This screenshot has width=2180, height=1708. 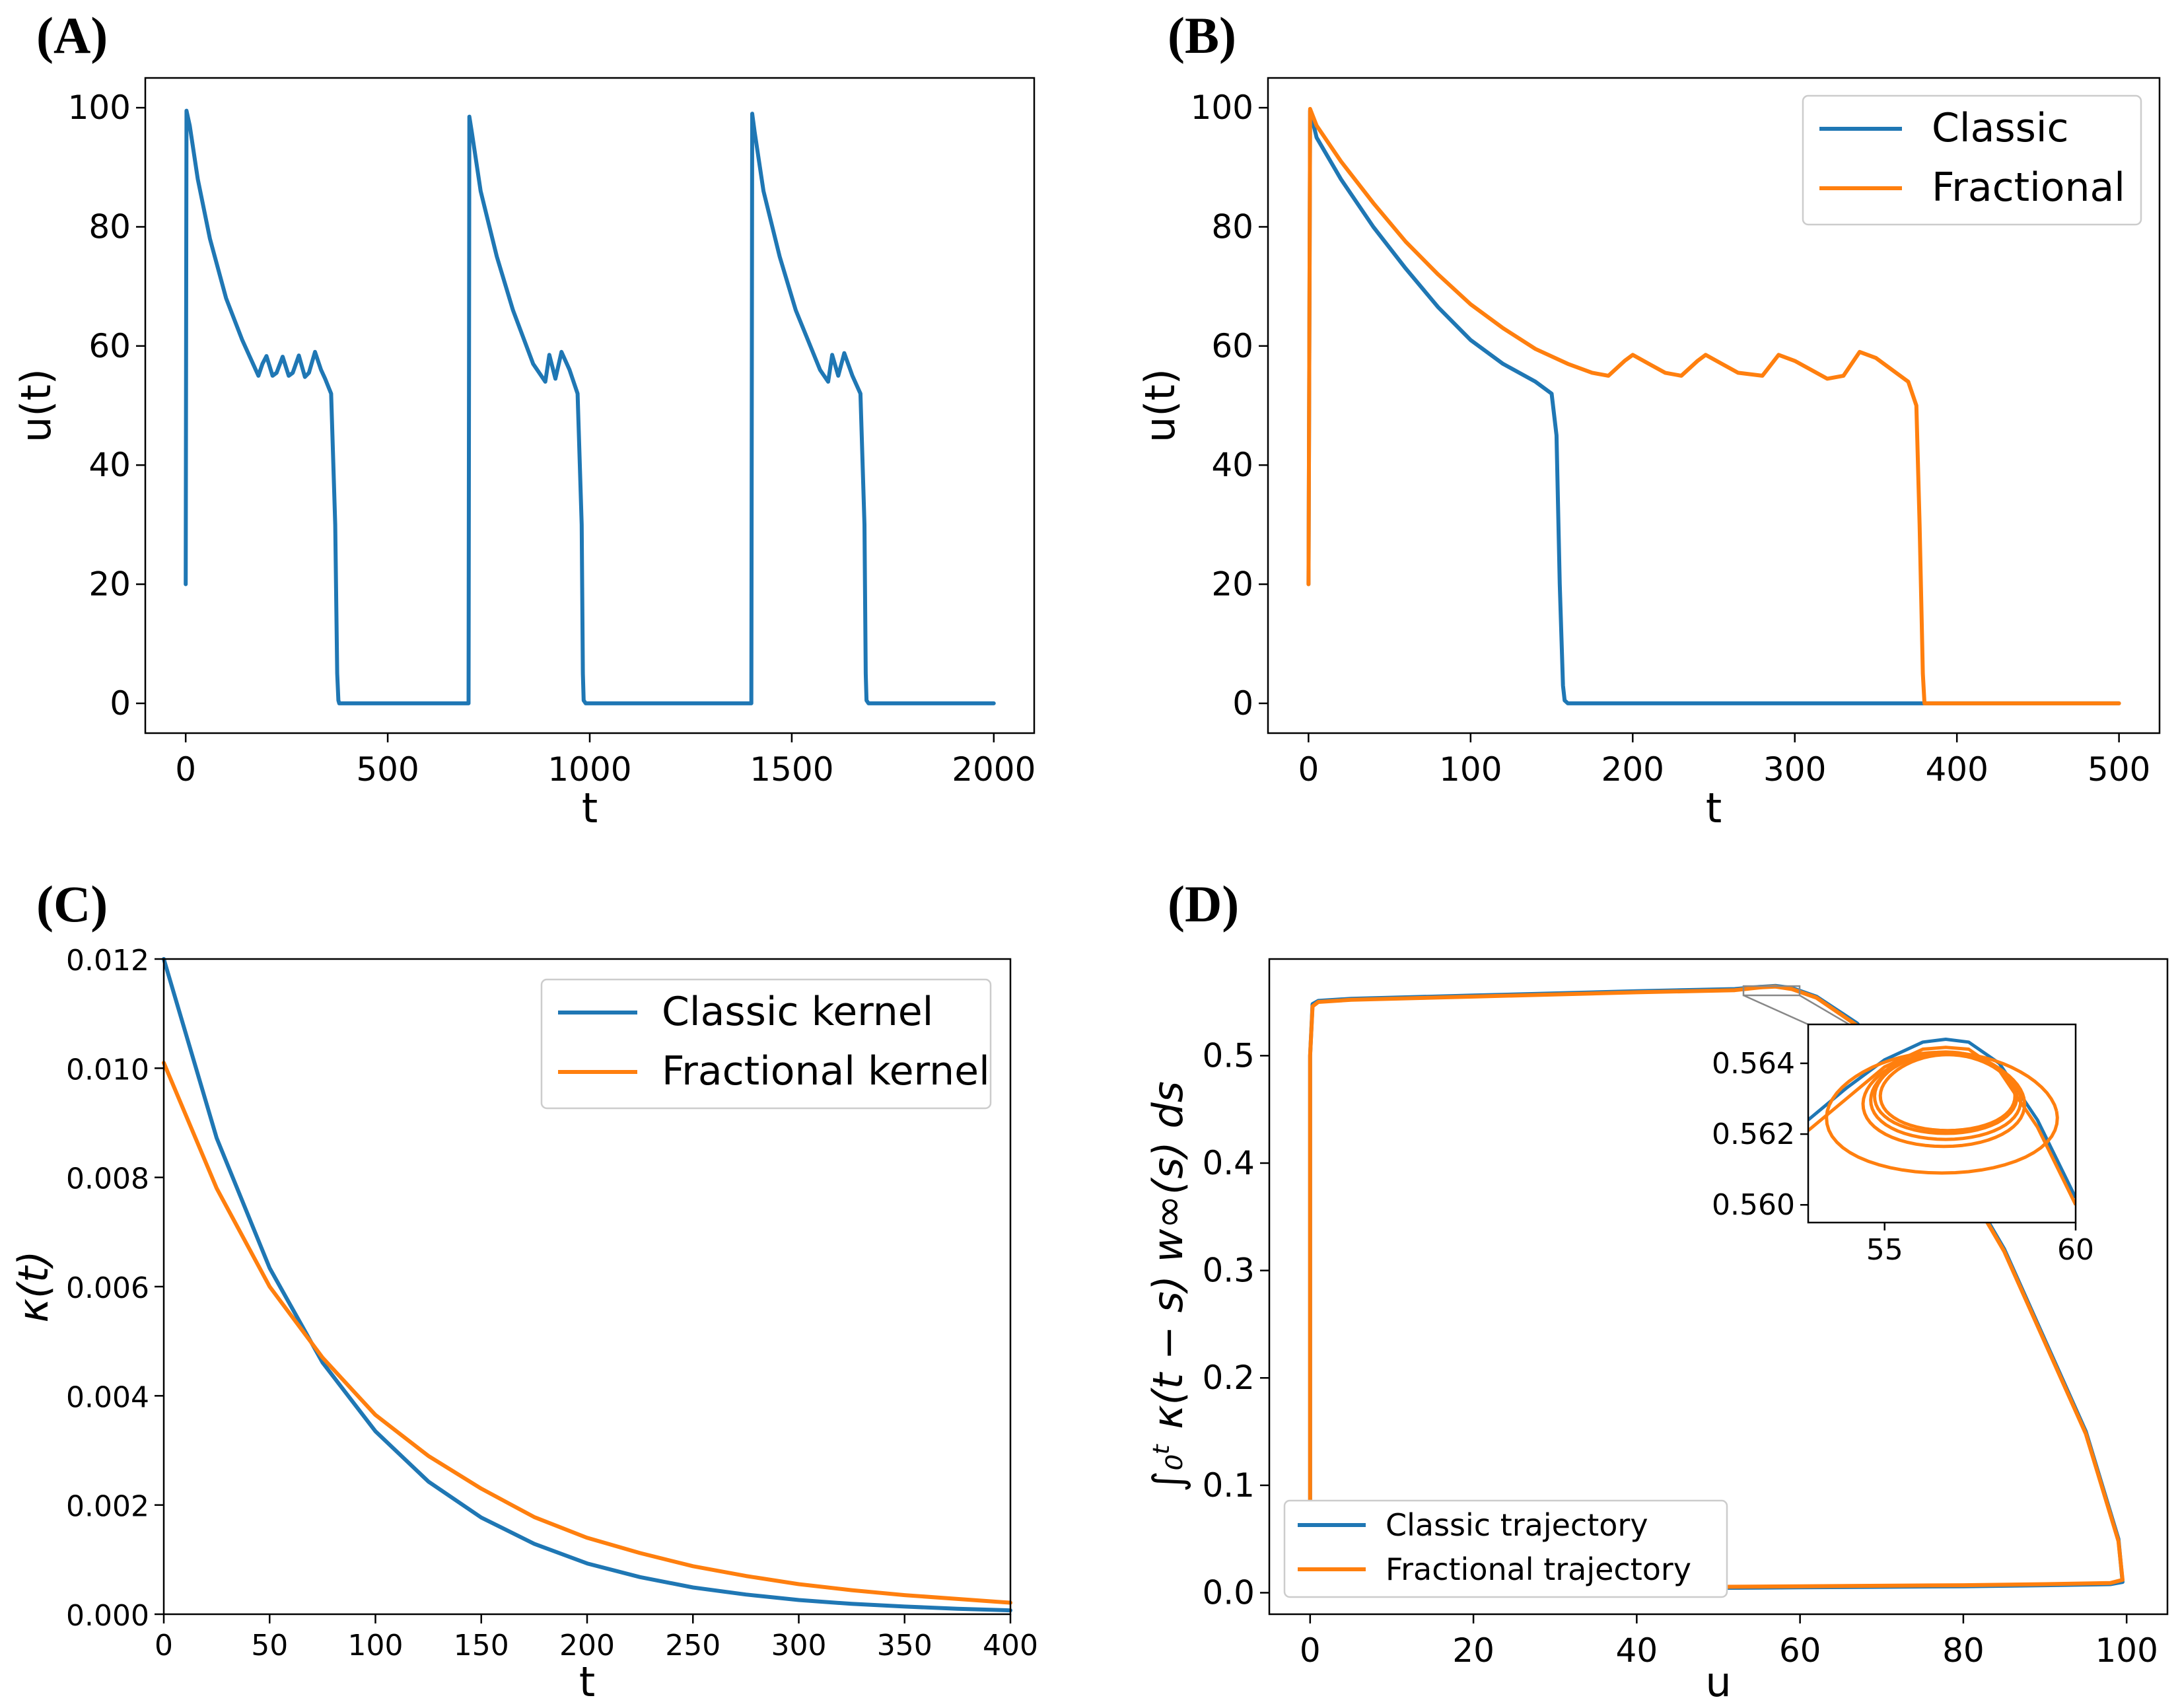 What do you see at coordinates (1242, 703) in the screenshot?
I see `panel-b-ytick-label: 0` at bounding box center [1242, 703].